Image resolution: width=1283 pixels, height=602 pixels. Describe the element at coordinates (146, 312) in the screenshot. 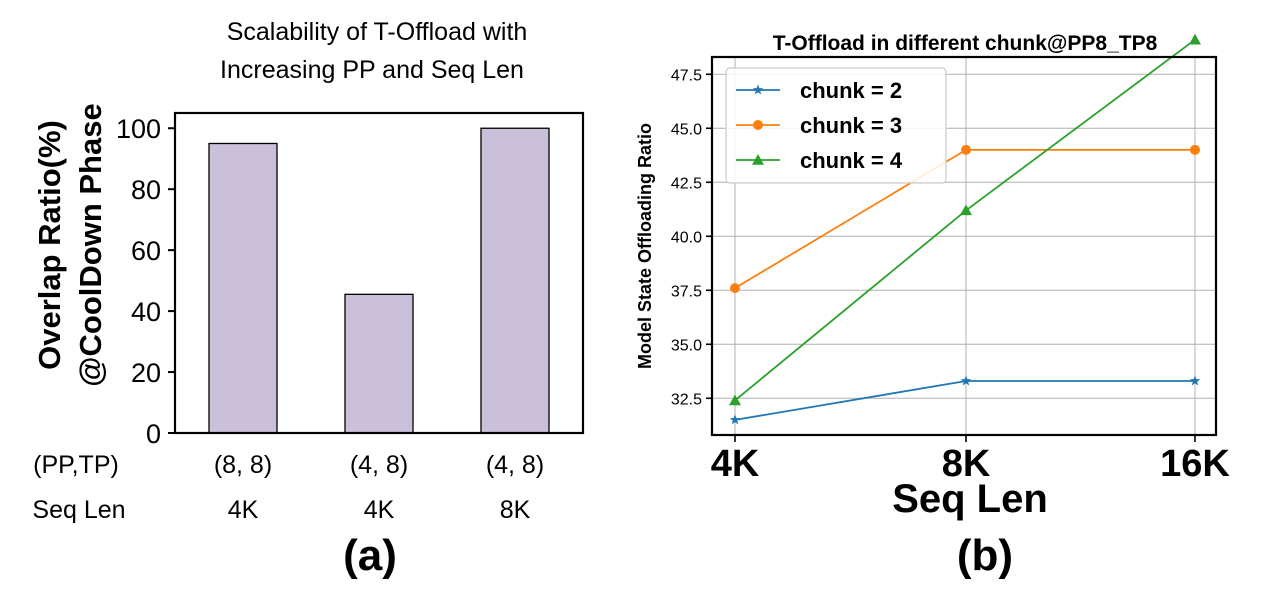

I see `bar-y-tick-label: 40` at that location.